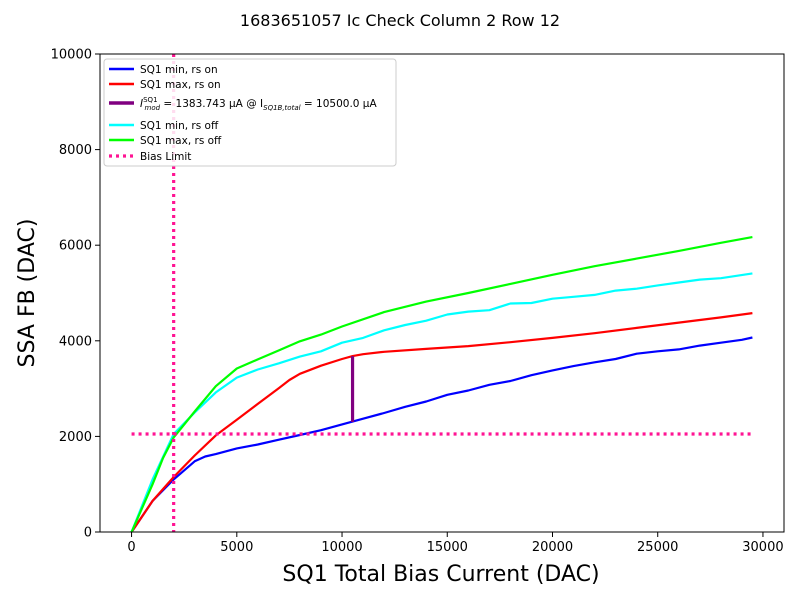 This screenshot has height=604, width=800. I want to click on x-tick-label: 25000, so click(657, 547).